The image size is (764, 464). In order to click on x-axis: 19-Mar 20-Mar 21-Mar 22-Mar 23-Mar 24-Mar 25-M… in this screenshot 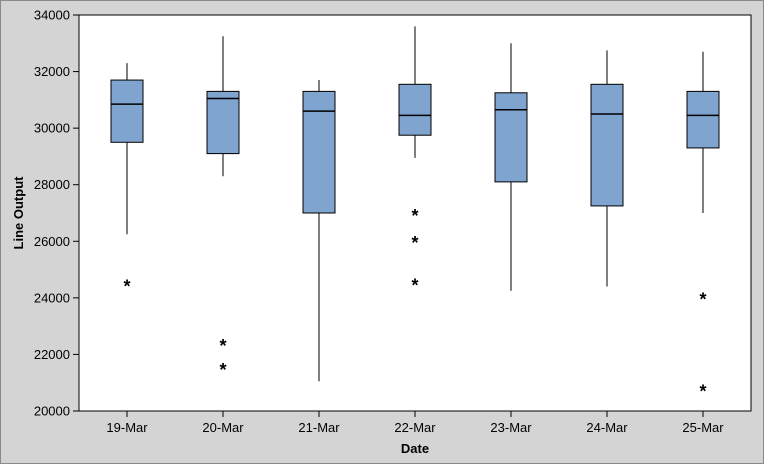, I will do `click(415, 423)`.